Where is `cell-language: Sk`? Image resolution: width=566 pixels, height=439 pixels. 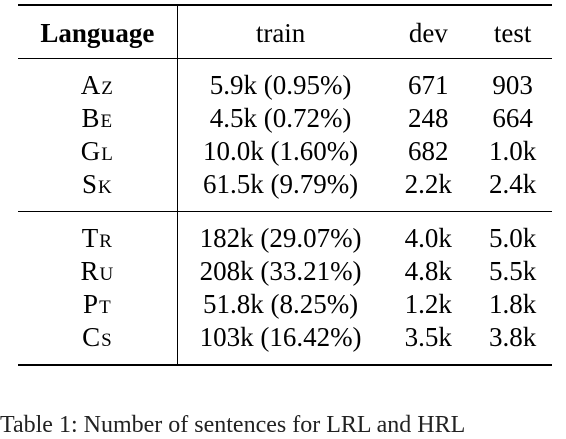 cell-language: Sk is located at coordinates (98, 190).